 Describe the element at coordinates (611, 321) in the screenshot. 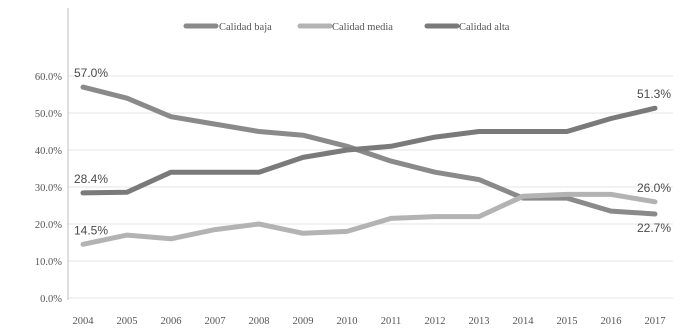

I see `x-tick-label: 2016` at that location.